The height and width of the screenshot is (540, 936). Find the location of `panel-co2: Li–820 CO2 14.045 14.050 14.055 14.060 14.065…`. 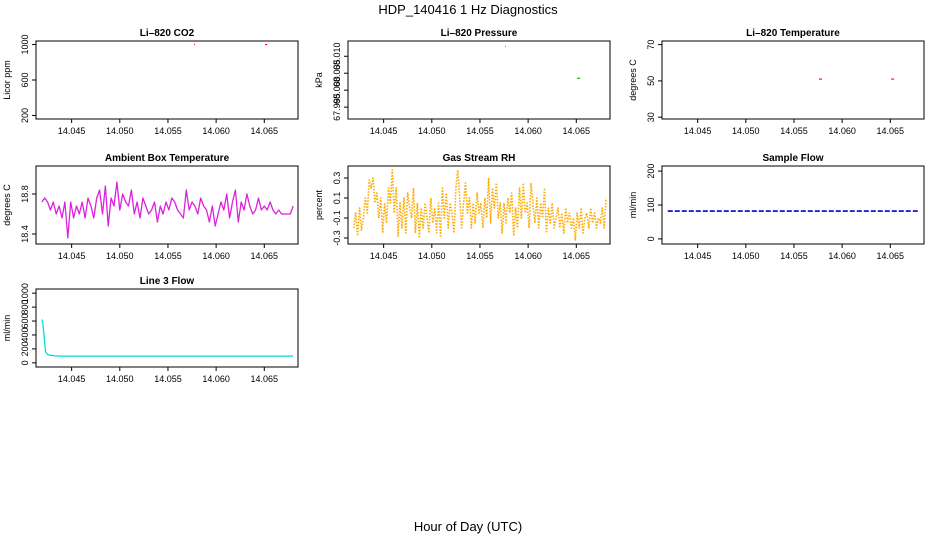

panel-co2: Li–820 CO2 14.045 14.050 14.055 14.060 14.065… is located at coordinates (150, 82).